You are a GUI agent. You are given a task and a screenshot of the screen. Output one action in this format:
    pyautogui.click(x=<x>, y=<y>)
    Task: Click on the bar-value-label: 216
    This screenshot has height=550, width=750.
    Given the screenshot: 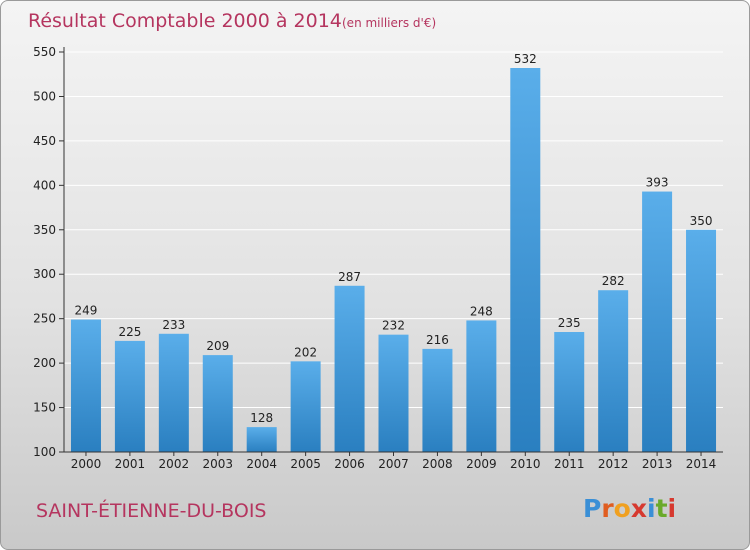 What is the action you would take?
    pyautogui.click(x=437, y=340)
    